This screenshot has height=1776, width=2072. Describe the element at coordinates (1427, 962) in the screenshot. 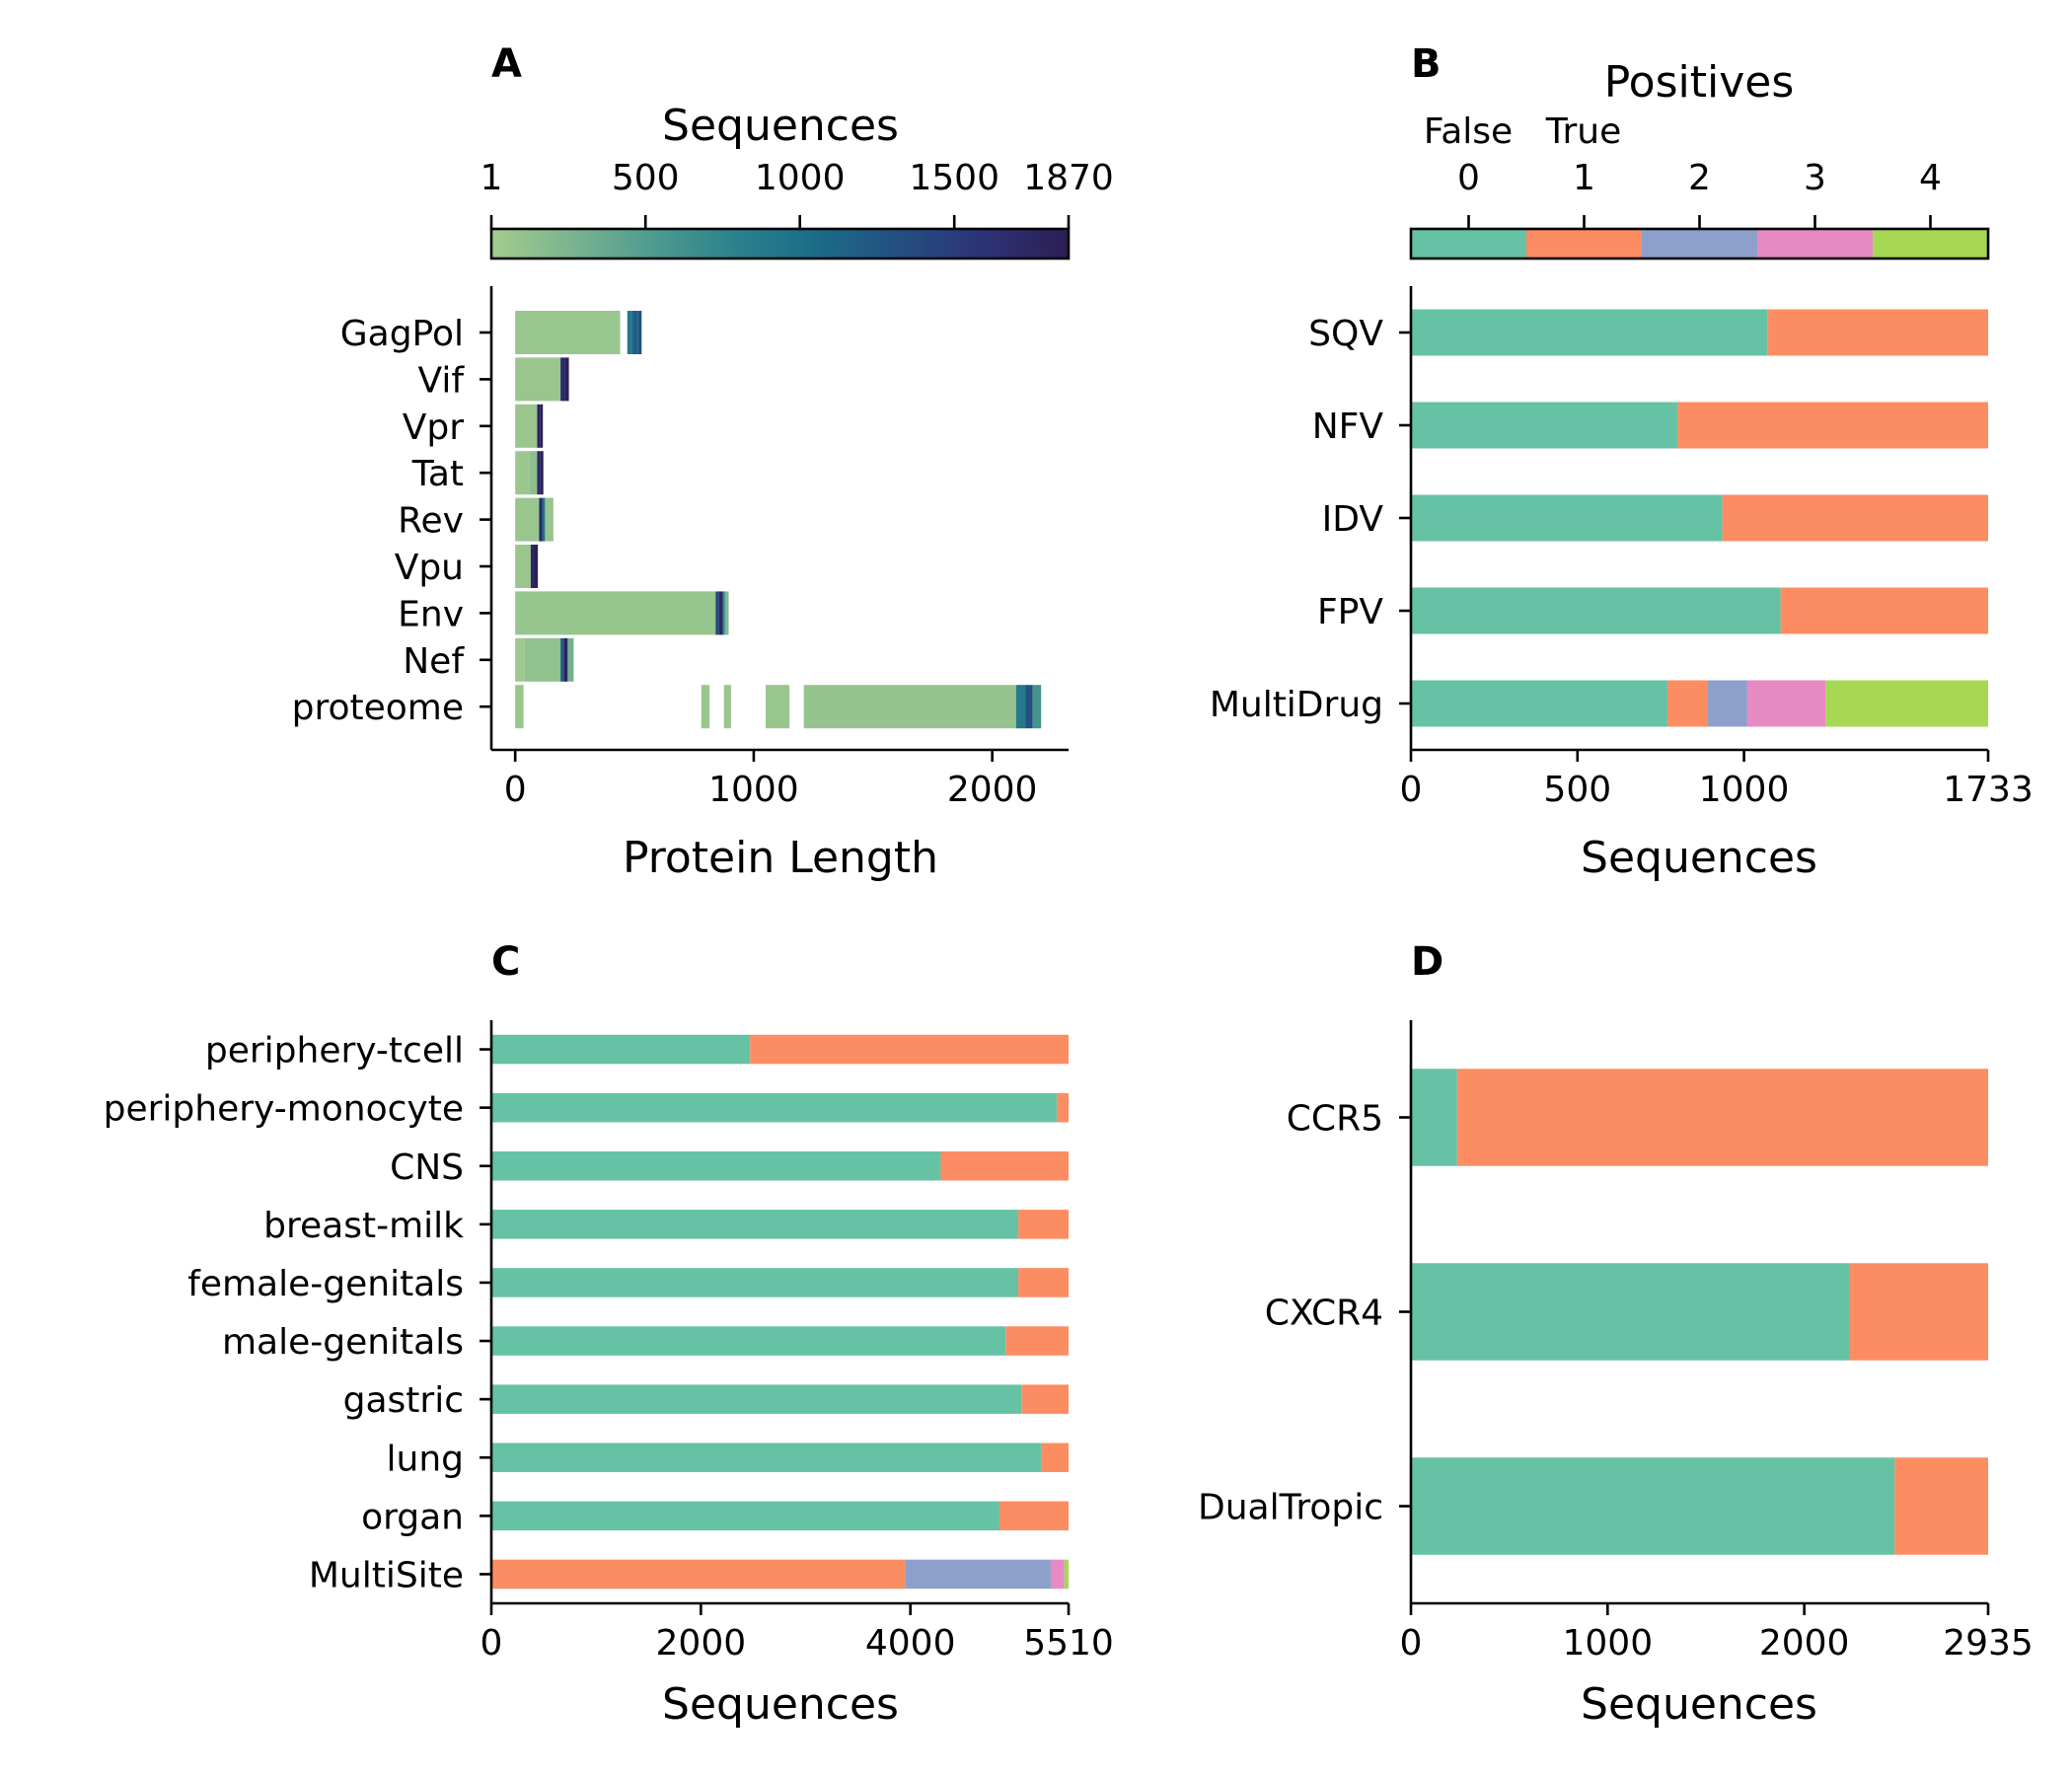

I see `panel-d-letter: D` at that location.